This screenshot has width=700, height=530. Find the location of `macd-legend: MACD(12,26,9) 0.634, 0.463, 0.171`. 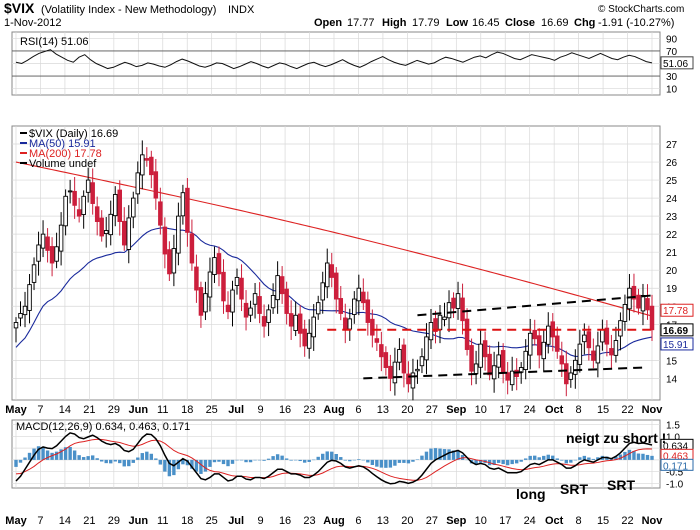

macd-legend: MACD(12,26,9) 0.634, 0.463, 0.171 is located at coordinates (103, 427).